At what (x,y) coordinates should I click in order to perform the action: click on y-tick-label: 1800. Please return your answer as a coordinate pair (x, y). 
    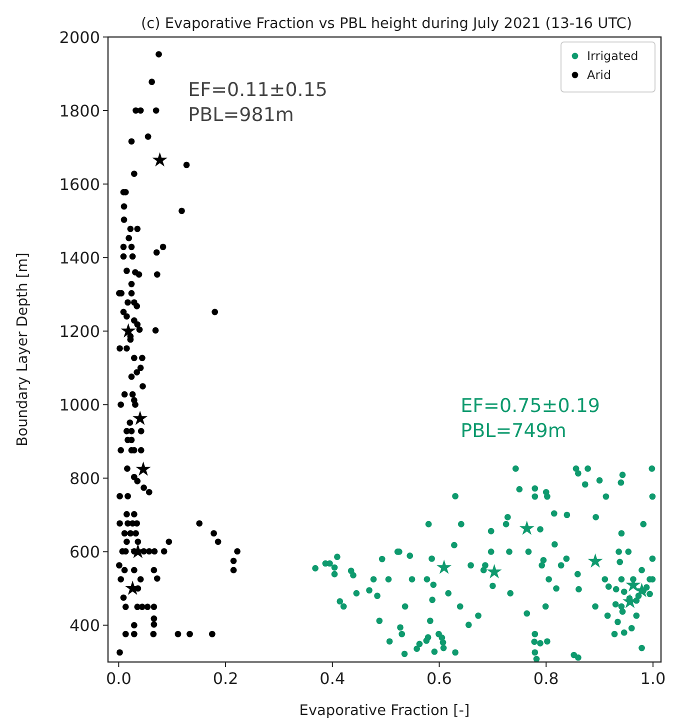
    Looking at the image, I should click on (79, 111).